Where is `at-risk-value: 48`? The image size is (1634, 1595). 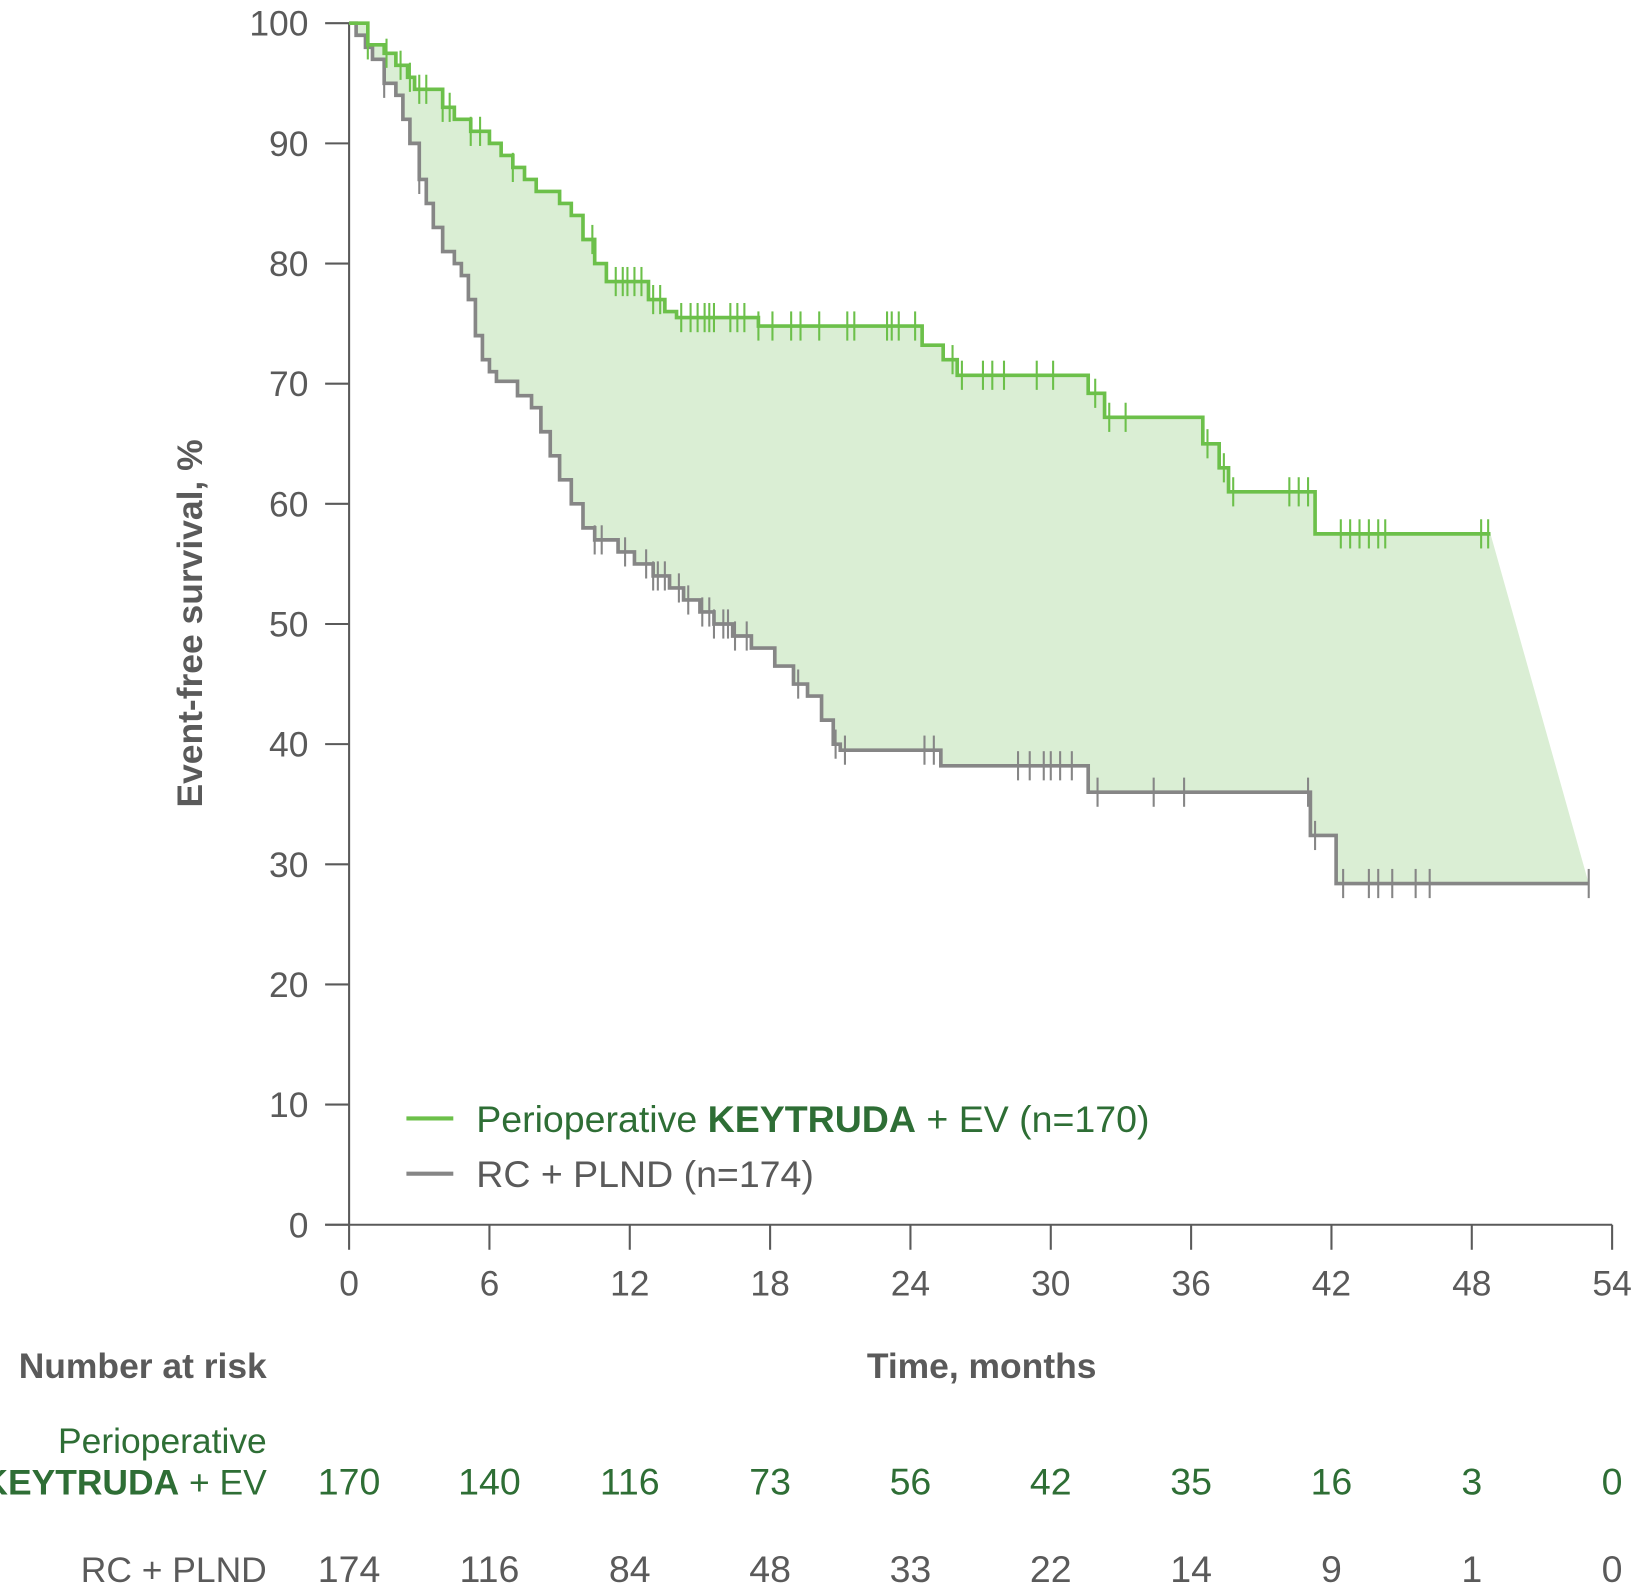 at-risk-value: 48 is located at coordinates (770, 1569).